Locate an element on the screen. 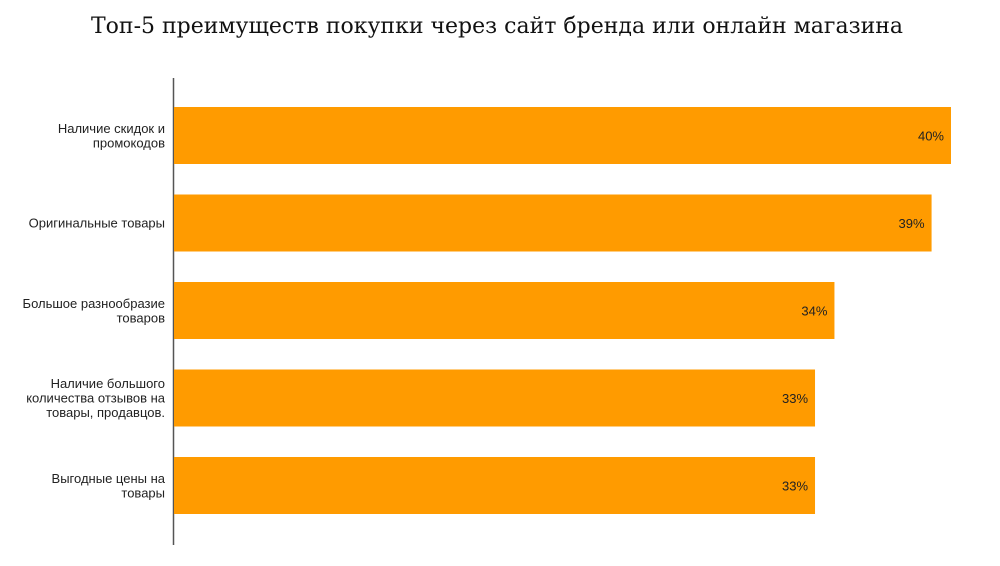  value-label-5: 33% is located at coordinates (795, 486).